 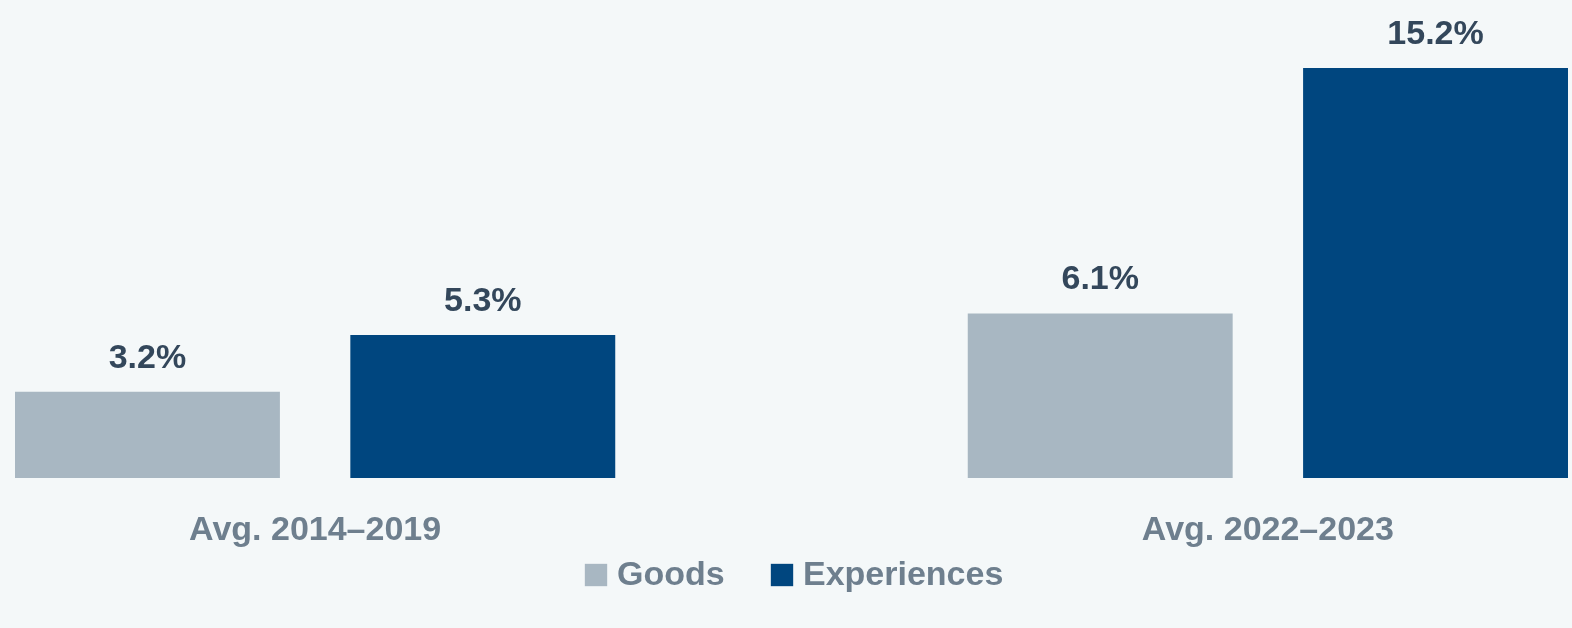 What do you see at coordinates (1435, 32) in the screenshot?
I see `data-label: 15.2%` at bounding box center [1435, 32].